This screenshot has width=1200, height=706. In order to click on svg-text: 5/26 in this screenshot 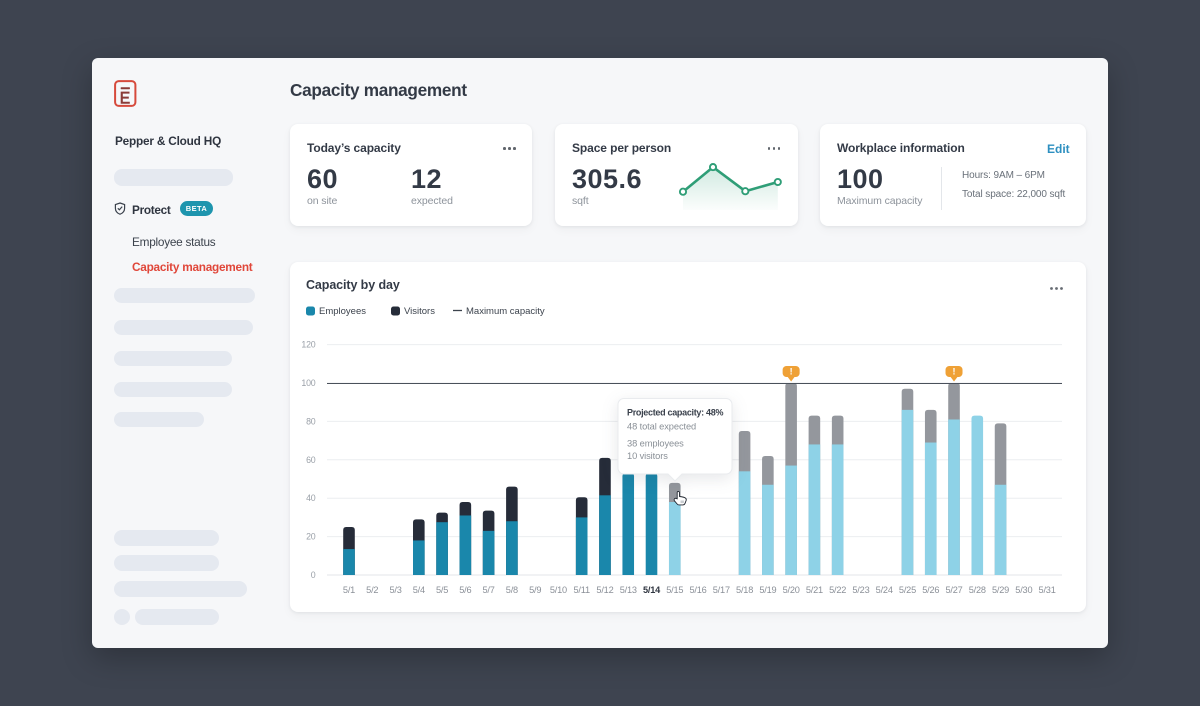, I will do `click(930, 590)`.